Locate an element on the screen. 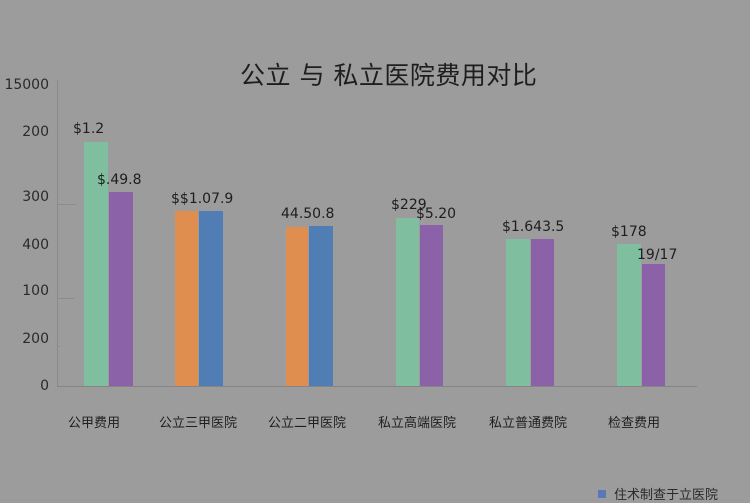  y-tick-label: 400 is located at coordinates (35, 245).